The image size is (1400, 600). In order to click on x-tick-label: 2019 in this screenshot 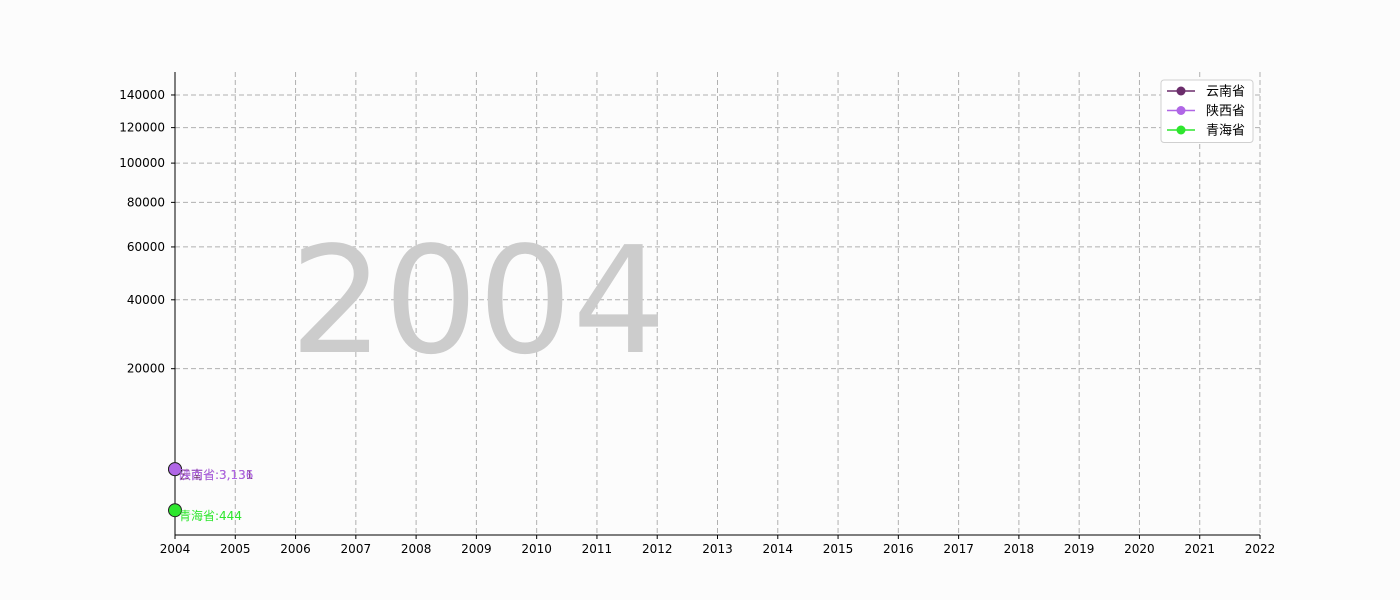, I will do `click(1079, 549)`.